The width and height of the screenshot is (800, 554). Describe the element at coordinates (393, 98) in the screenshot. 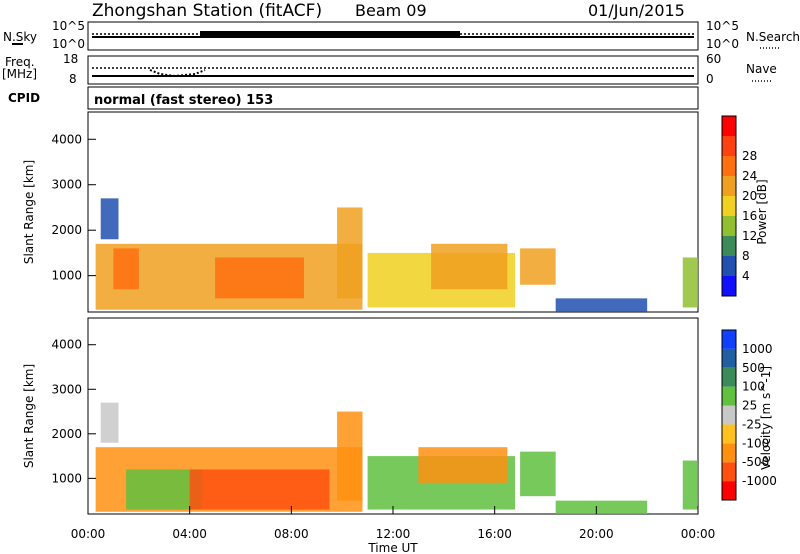

I see `cpid-frame` at that location.